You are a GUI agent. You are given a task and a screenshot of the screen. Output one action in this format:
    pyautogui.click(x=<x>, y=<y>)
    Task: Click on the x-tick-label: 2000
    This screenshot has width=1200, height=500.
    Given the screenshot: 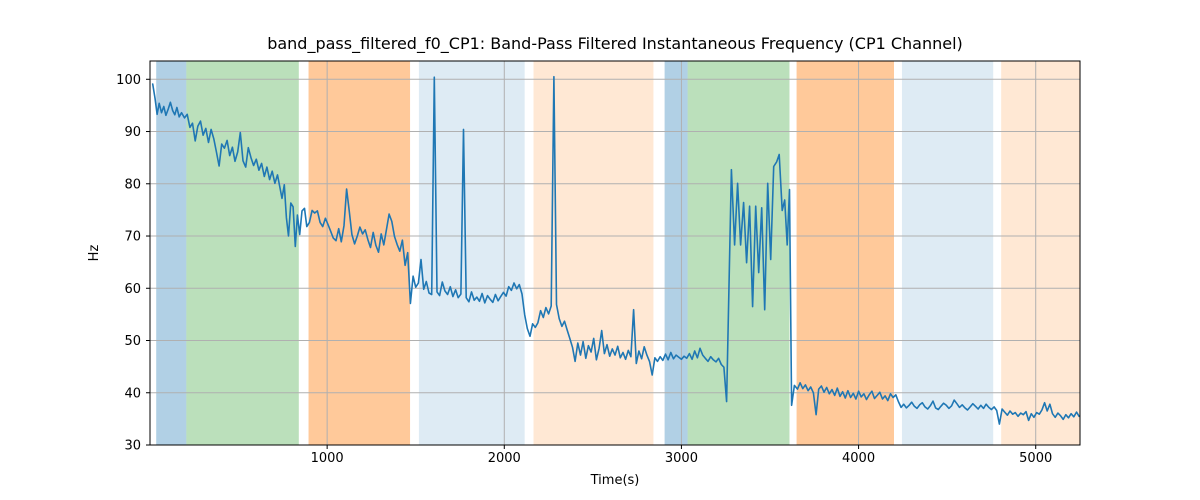 What is the action you would take?
    pyautogui.click(x=504, y=458)
    